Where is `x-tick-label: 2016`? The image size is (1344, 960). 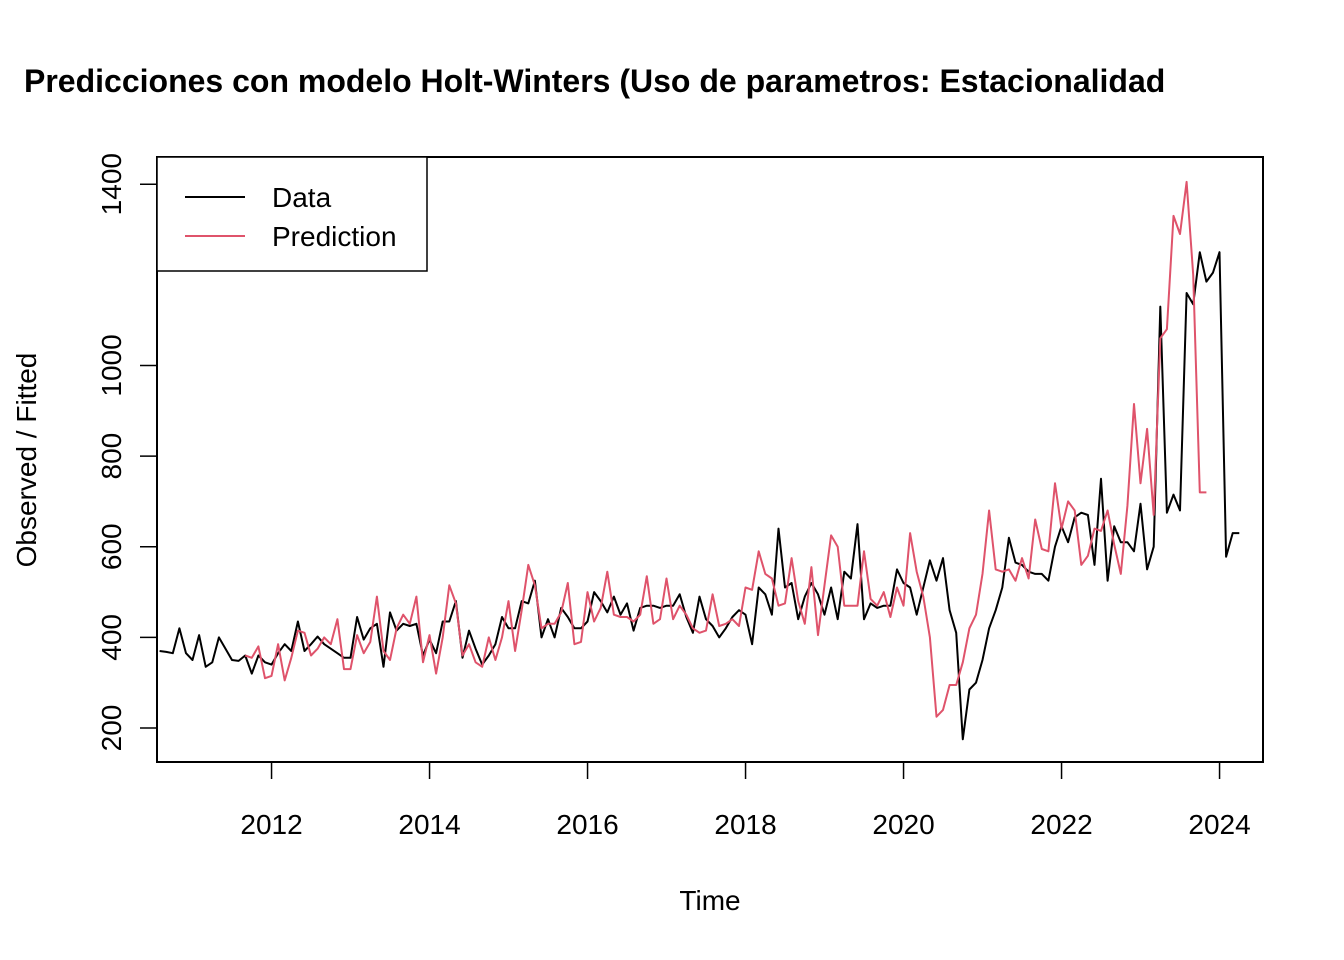 x-tick-label: 2016 is located at coordinates (587, 824).